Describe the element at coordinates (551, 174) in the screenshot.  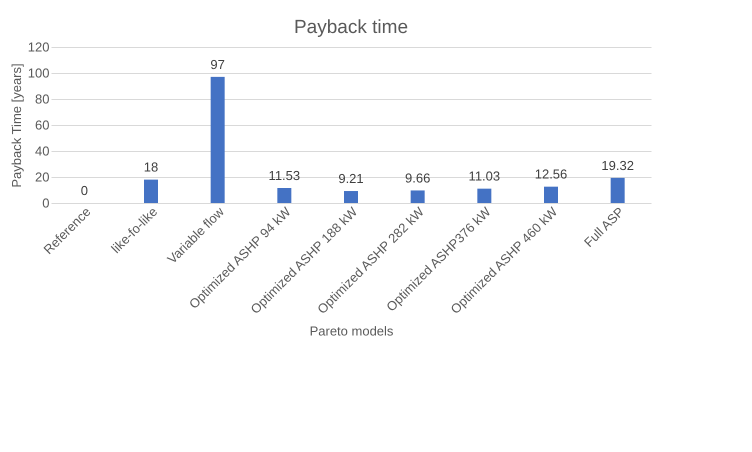
I see `data-label: 12.56` at that location.